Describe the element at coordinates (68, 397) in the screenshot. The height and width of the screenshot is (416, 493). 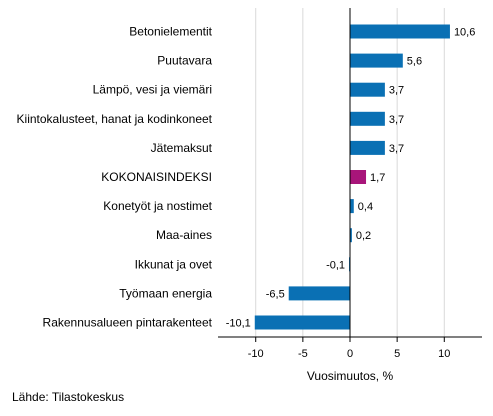
I see `source-note: Lähde: Tilastokeskus` at that location.